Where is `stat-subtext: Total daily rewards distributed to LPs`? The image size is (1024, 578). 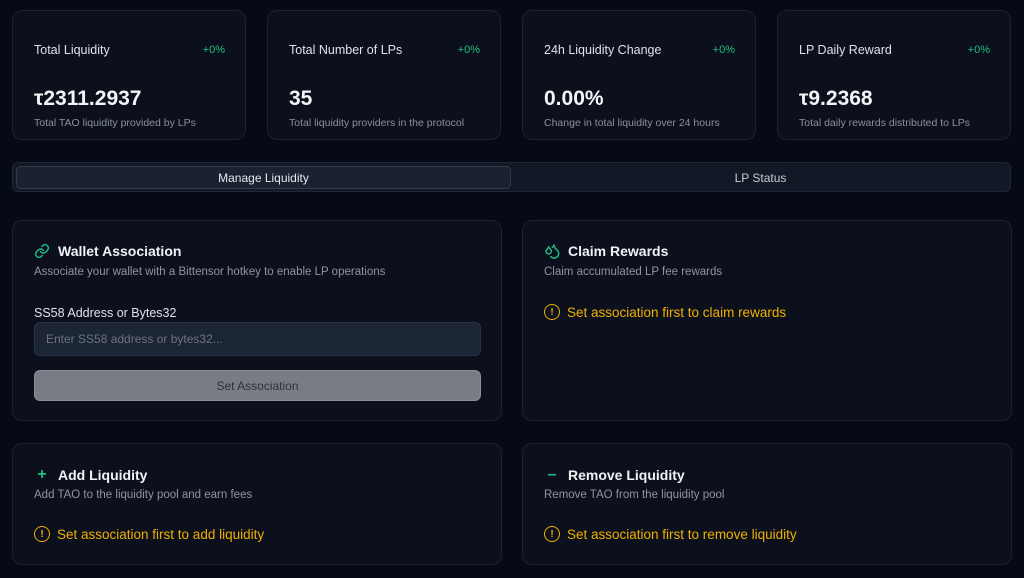
stat-subtext: Total daily rewards distributed to LPs is located at coordinates (884, 123).